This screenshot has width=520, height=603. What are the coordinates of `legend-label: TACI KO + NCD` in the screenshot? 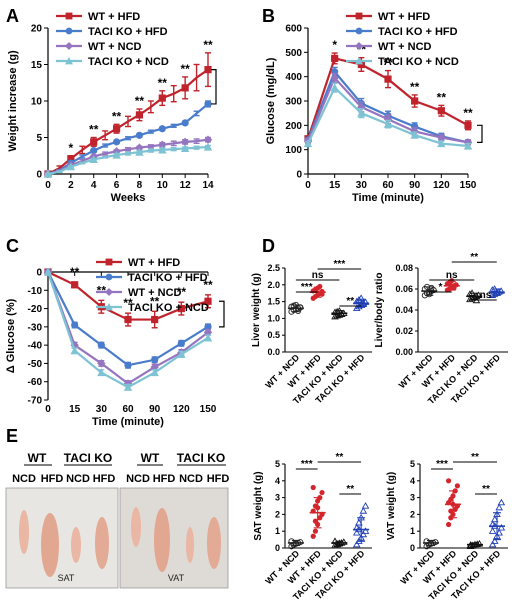 It's located at (418, 62).